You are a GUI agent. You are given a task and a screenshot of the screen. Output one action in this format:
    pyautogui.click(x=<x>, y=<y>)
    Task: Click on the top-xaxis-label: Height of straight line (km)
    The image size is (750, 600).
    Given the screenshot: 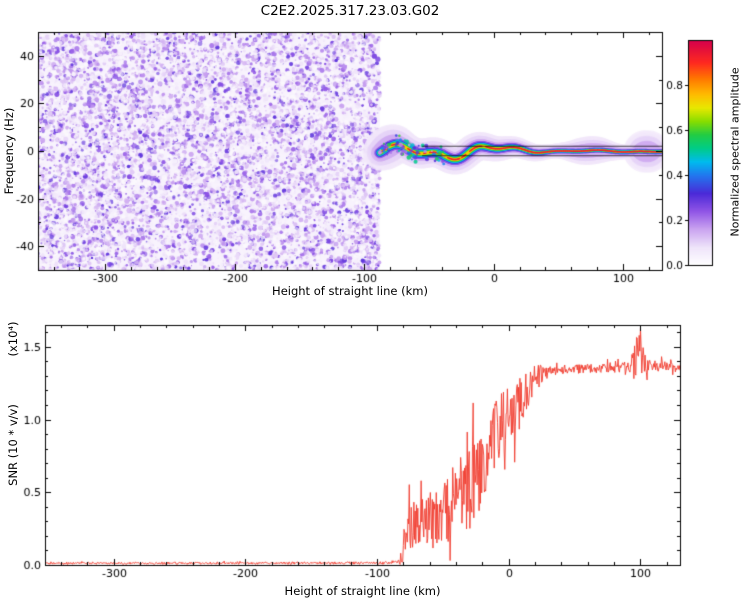 What is the action you would take?
    pyautogui.click(x=350, y=291)
    